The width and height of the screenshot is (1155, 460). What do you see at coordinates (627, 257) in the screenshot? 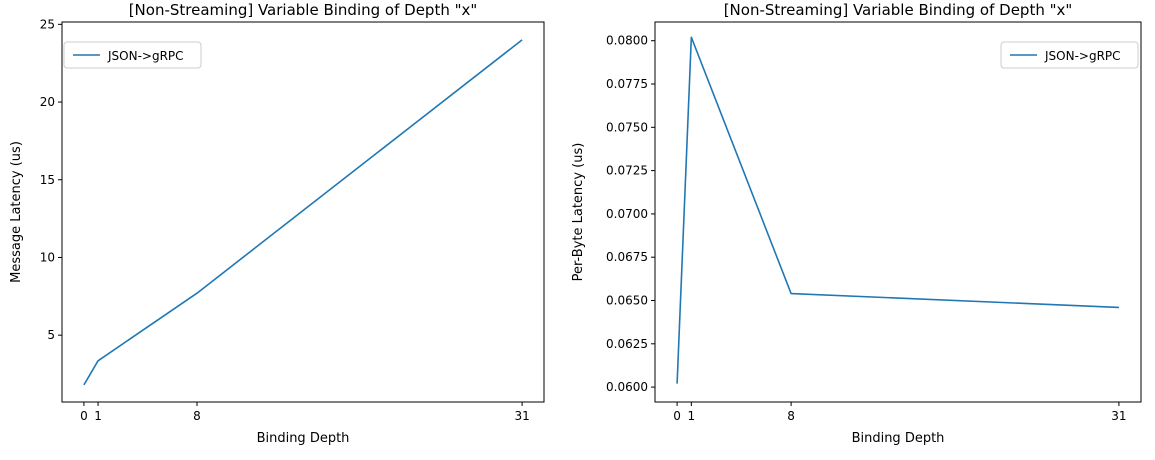
I see `y-tick-label: 0.0675` at bounding box center [627, 257].